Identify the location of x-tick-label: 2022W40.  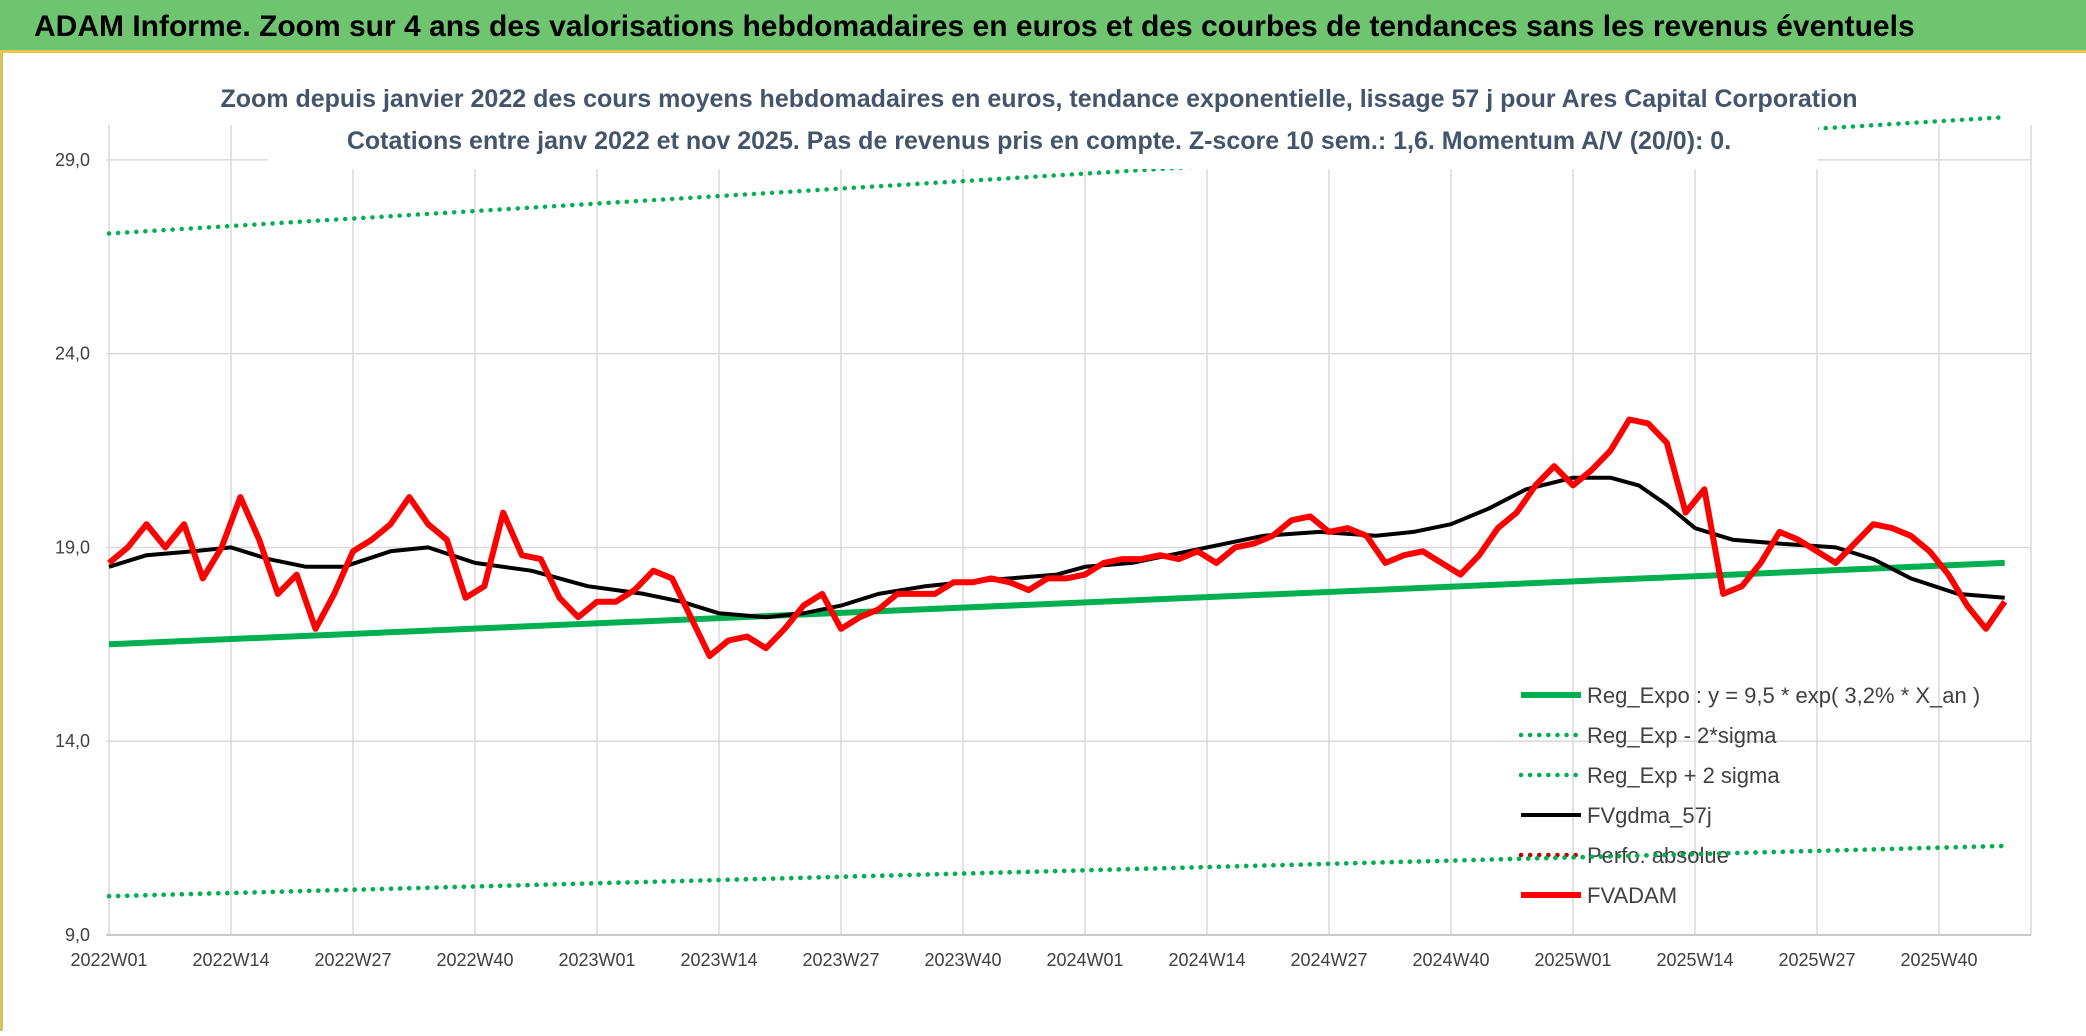
(474, 960).